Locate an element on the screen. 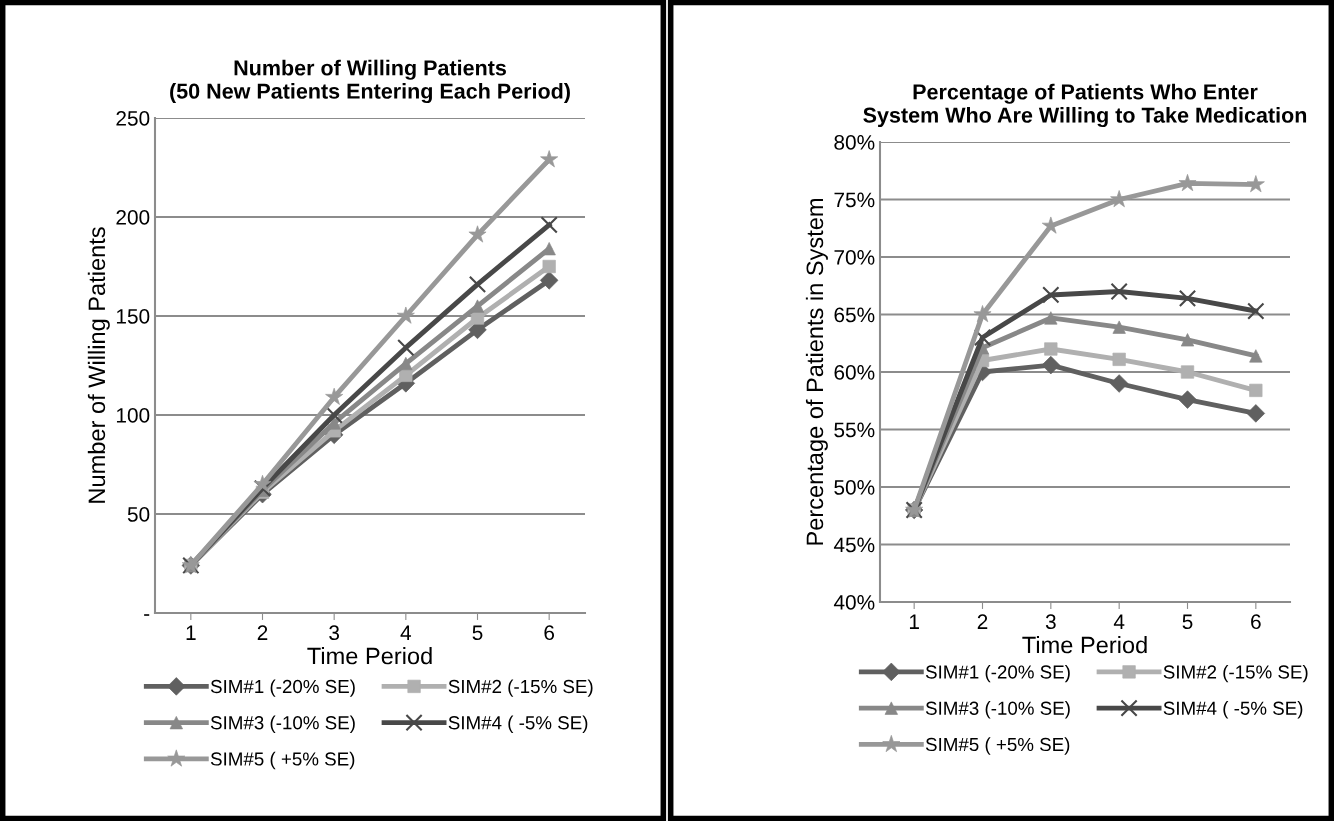 The image size is (1334, 821). y-tick-label: 45% is located at coordinates (854, 545).